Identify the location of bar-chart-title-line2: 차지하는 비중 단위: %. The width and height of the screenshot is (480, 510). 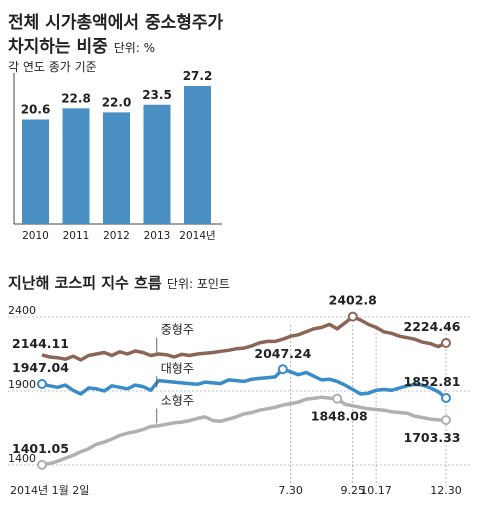
(81, 44).